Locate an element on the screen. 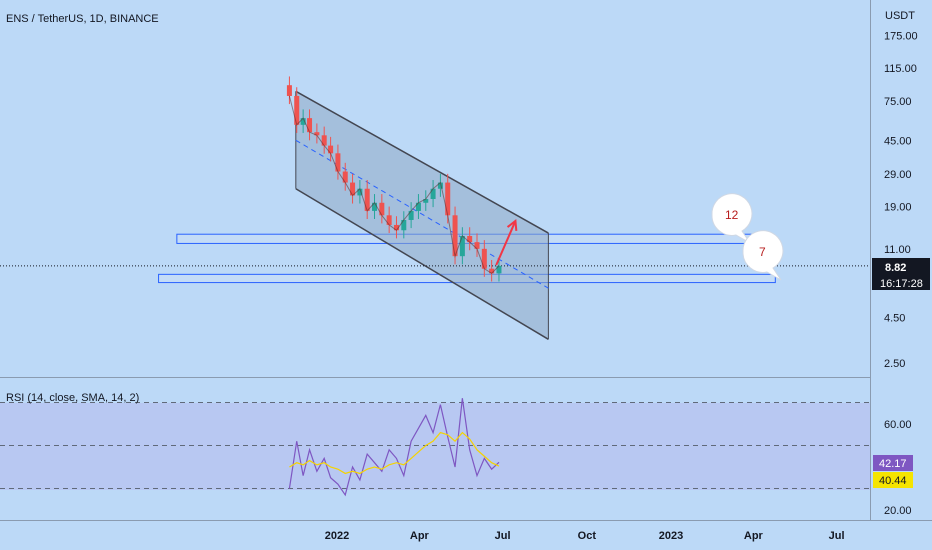 Image resolution: width=932 pixels, height=550 pixels. sma-current-value: 40.44 is located at coordinates (893, 481).